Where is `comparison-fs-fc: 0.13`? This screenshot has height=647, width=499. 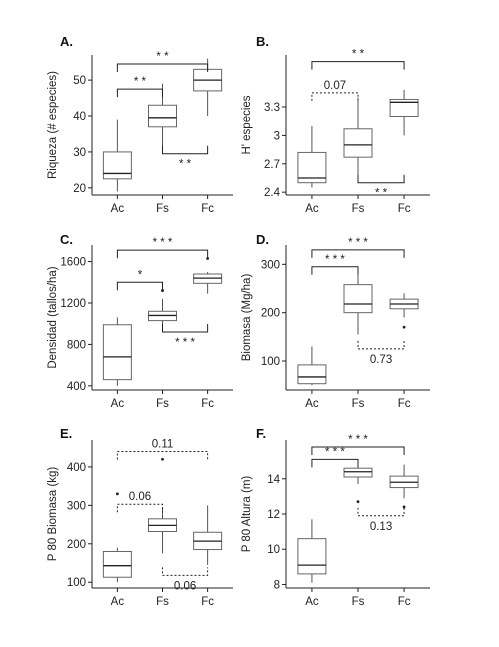
comparison-fs-fc: 0.13 is located at coordinates (381, 520).